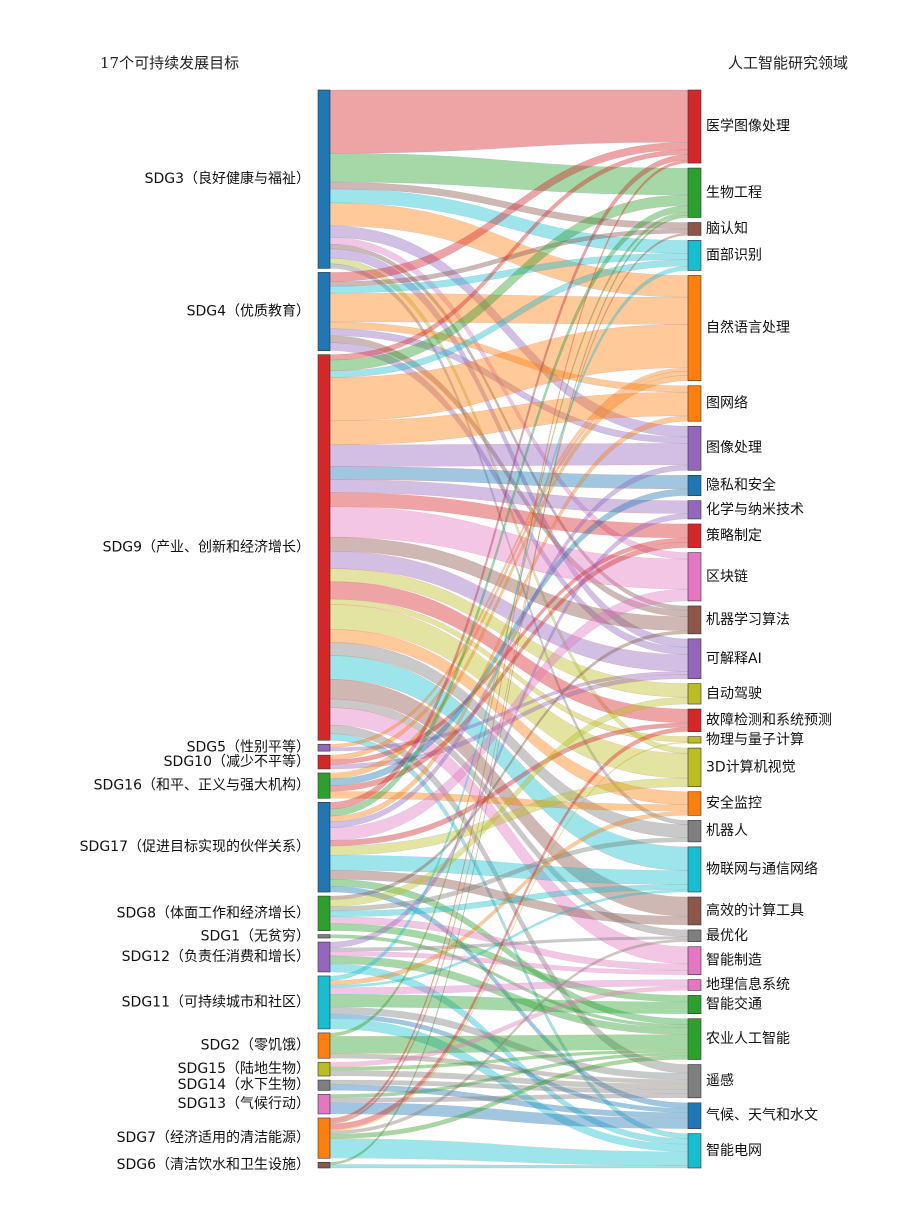 The image size is (918, 1219). What do you see at coordinates (324, 1069) in the screenshot?
I see `source-node-sdg15` at bounding box center [324, 1069].